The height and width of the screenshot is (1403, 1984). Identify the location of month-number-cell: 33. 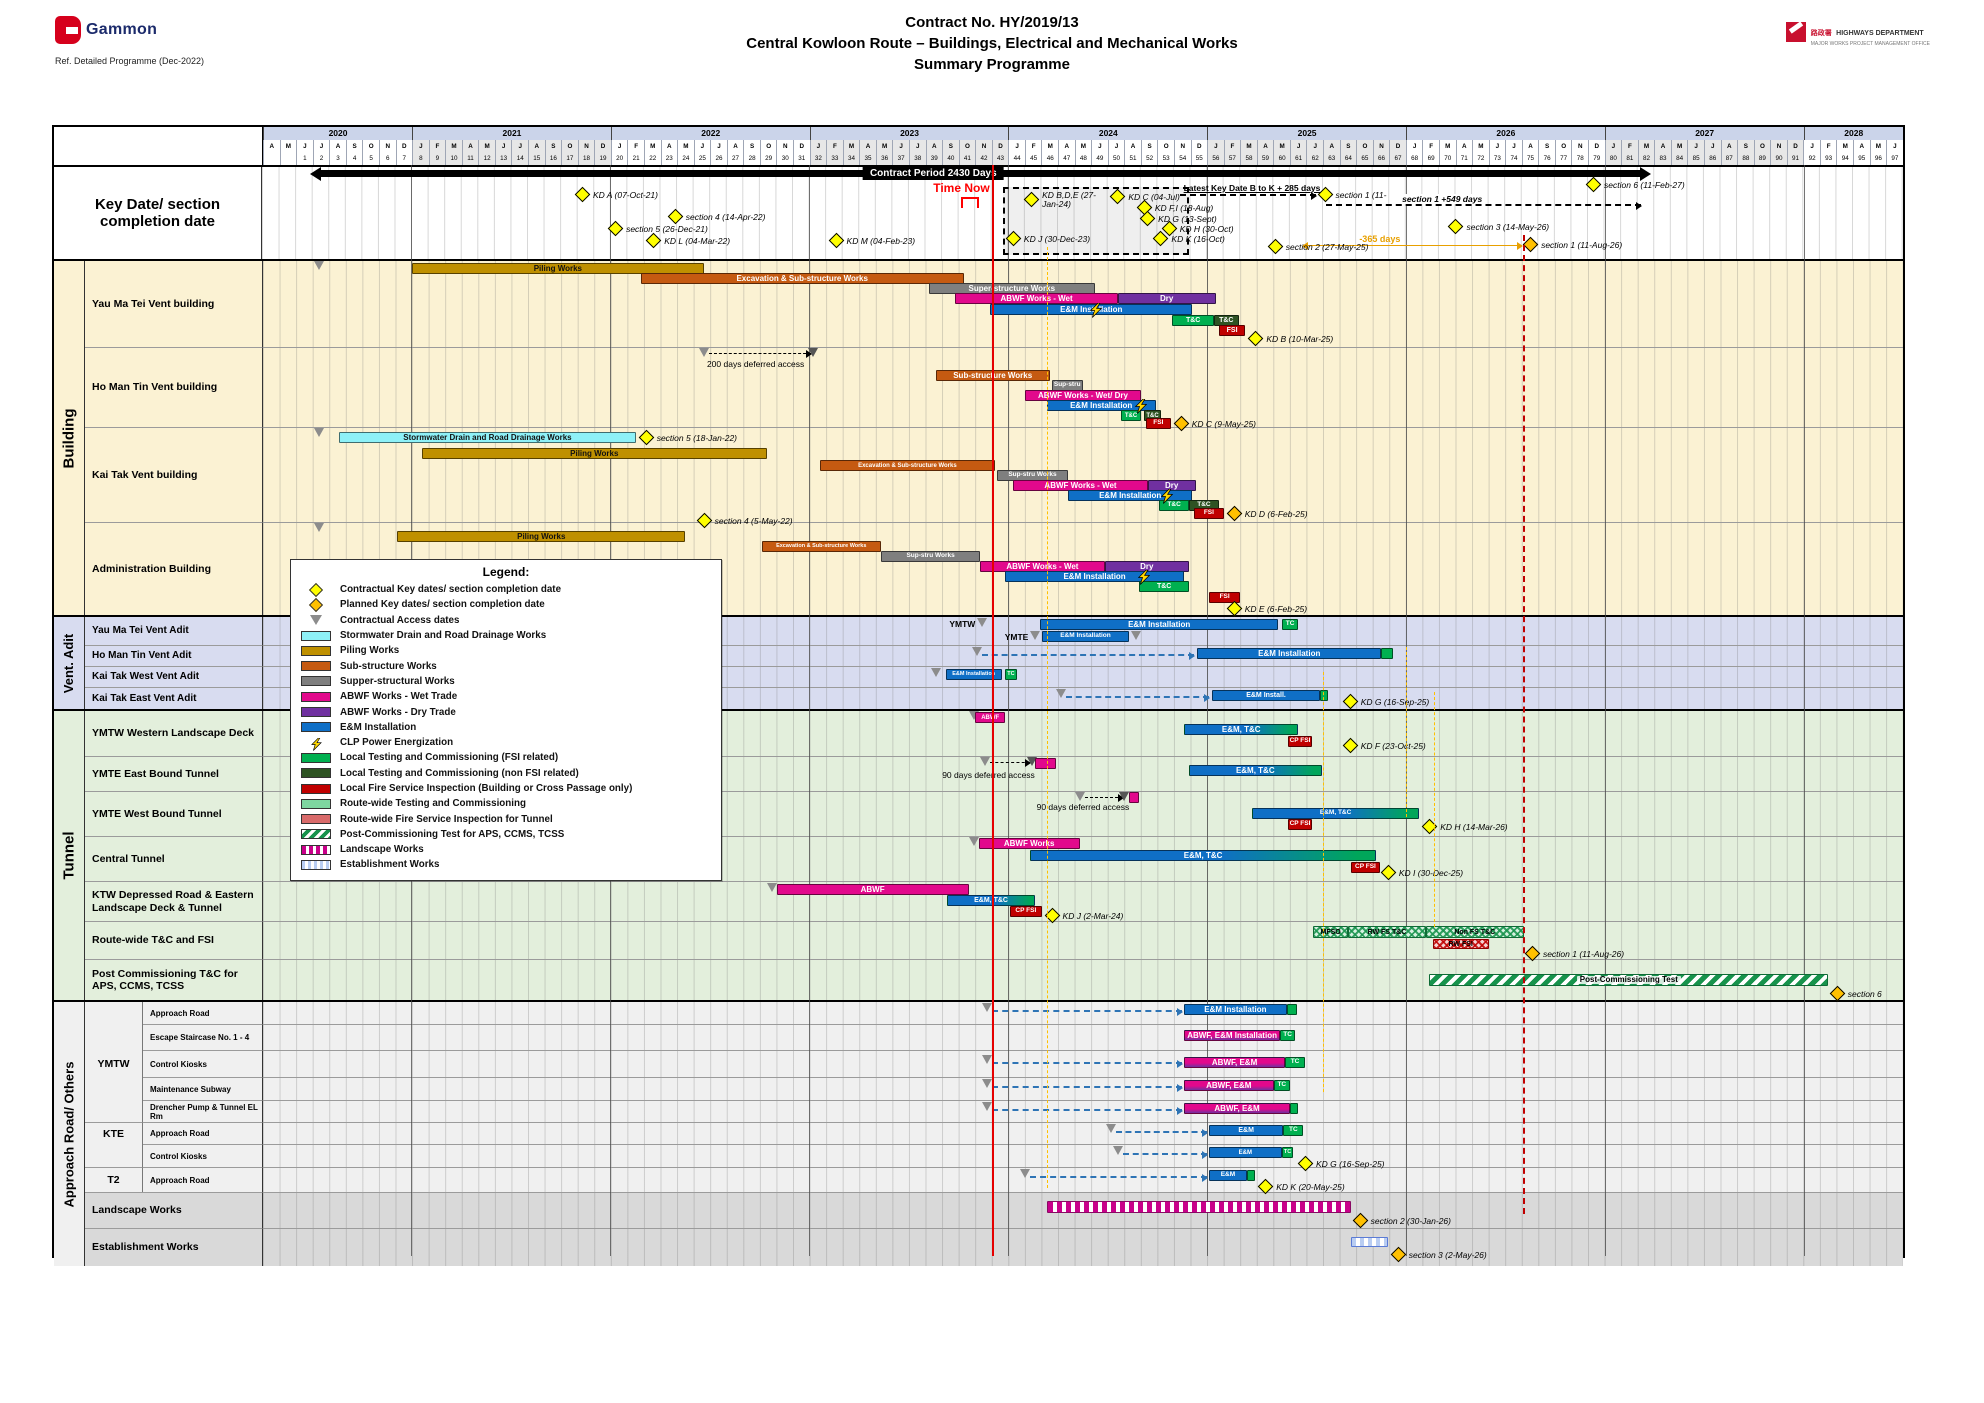
(834, 159).